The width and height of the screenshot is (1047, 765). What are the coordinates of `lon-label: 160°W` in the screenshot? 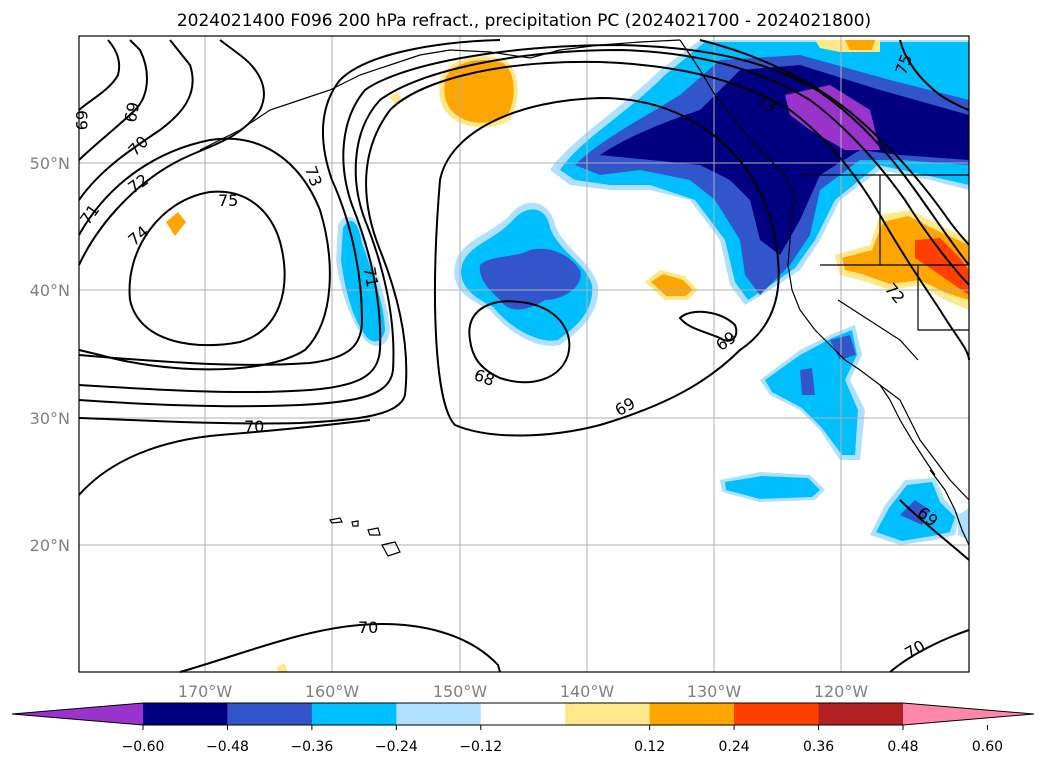 It's located at (332, 691).